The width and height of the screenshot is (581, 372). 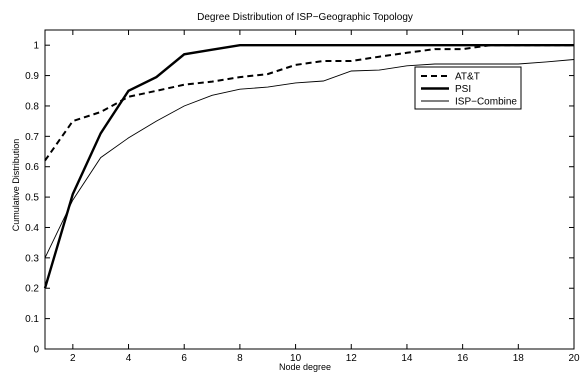 I want to click on y-tick-label-6: 0.6, so click(x=32, y=167).